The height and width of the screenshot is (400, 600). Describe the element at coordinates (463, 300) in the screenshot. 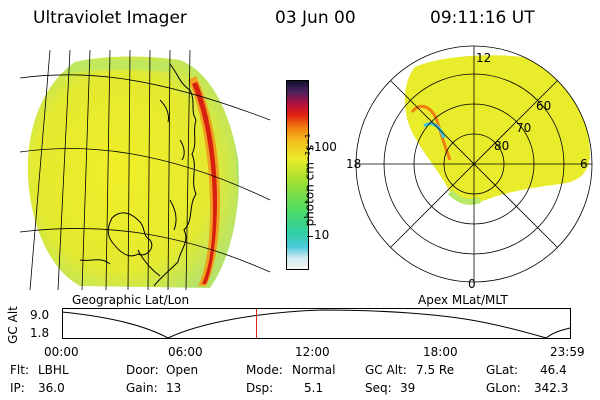

I see `apex-caption: Apex MLat/MLT` at that location.